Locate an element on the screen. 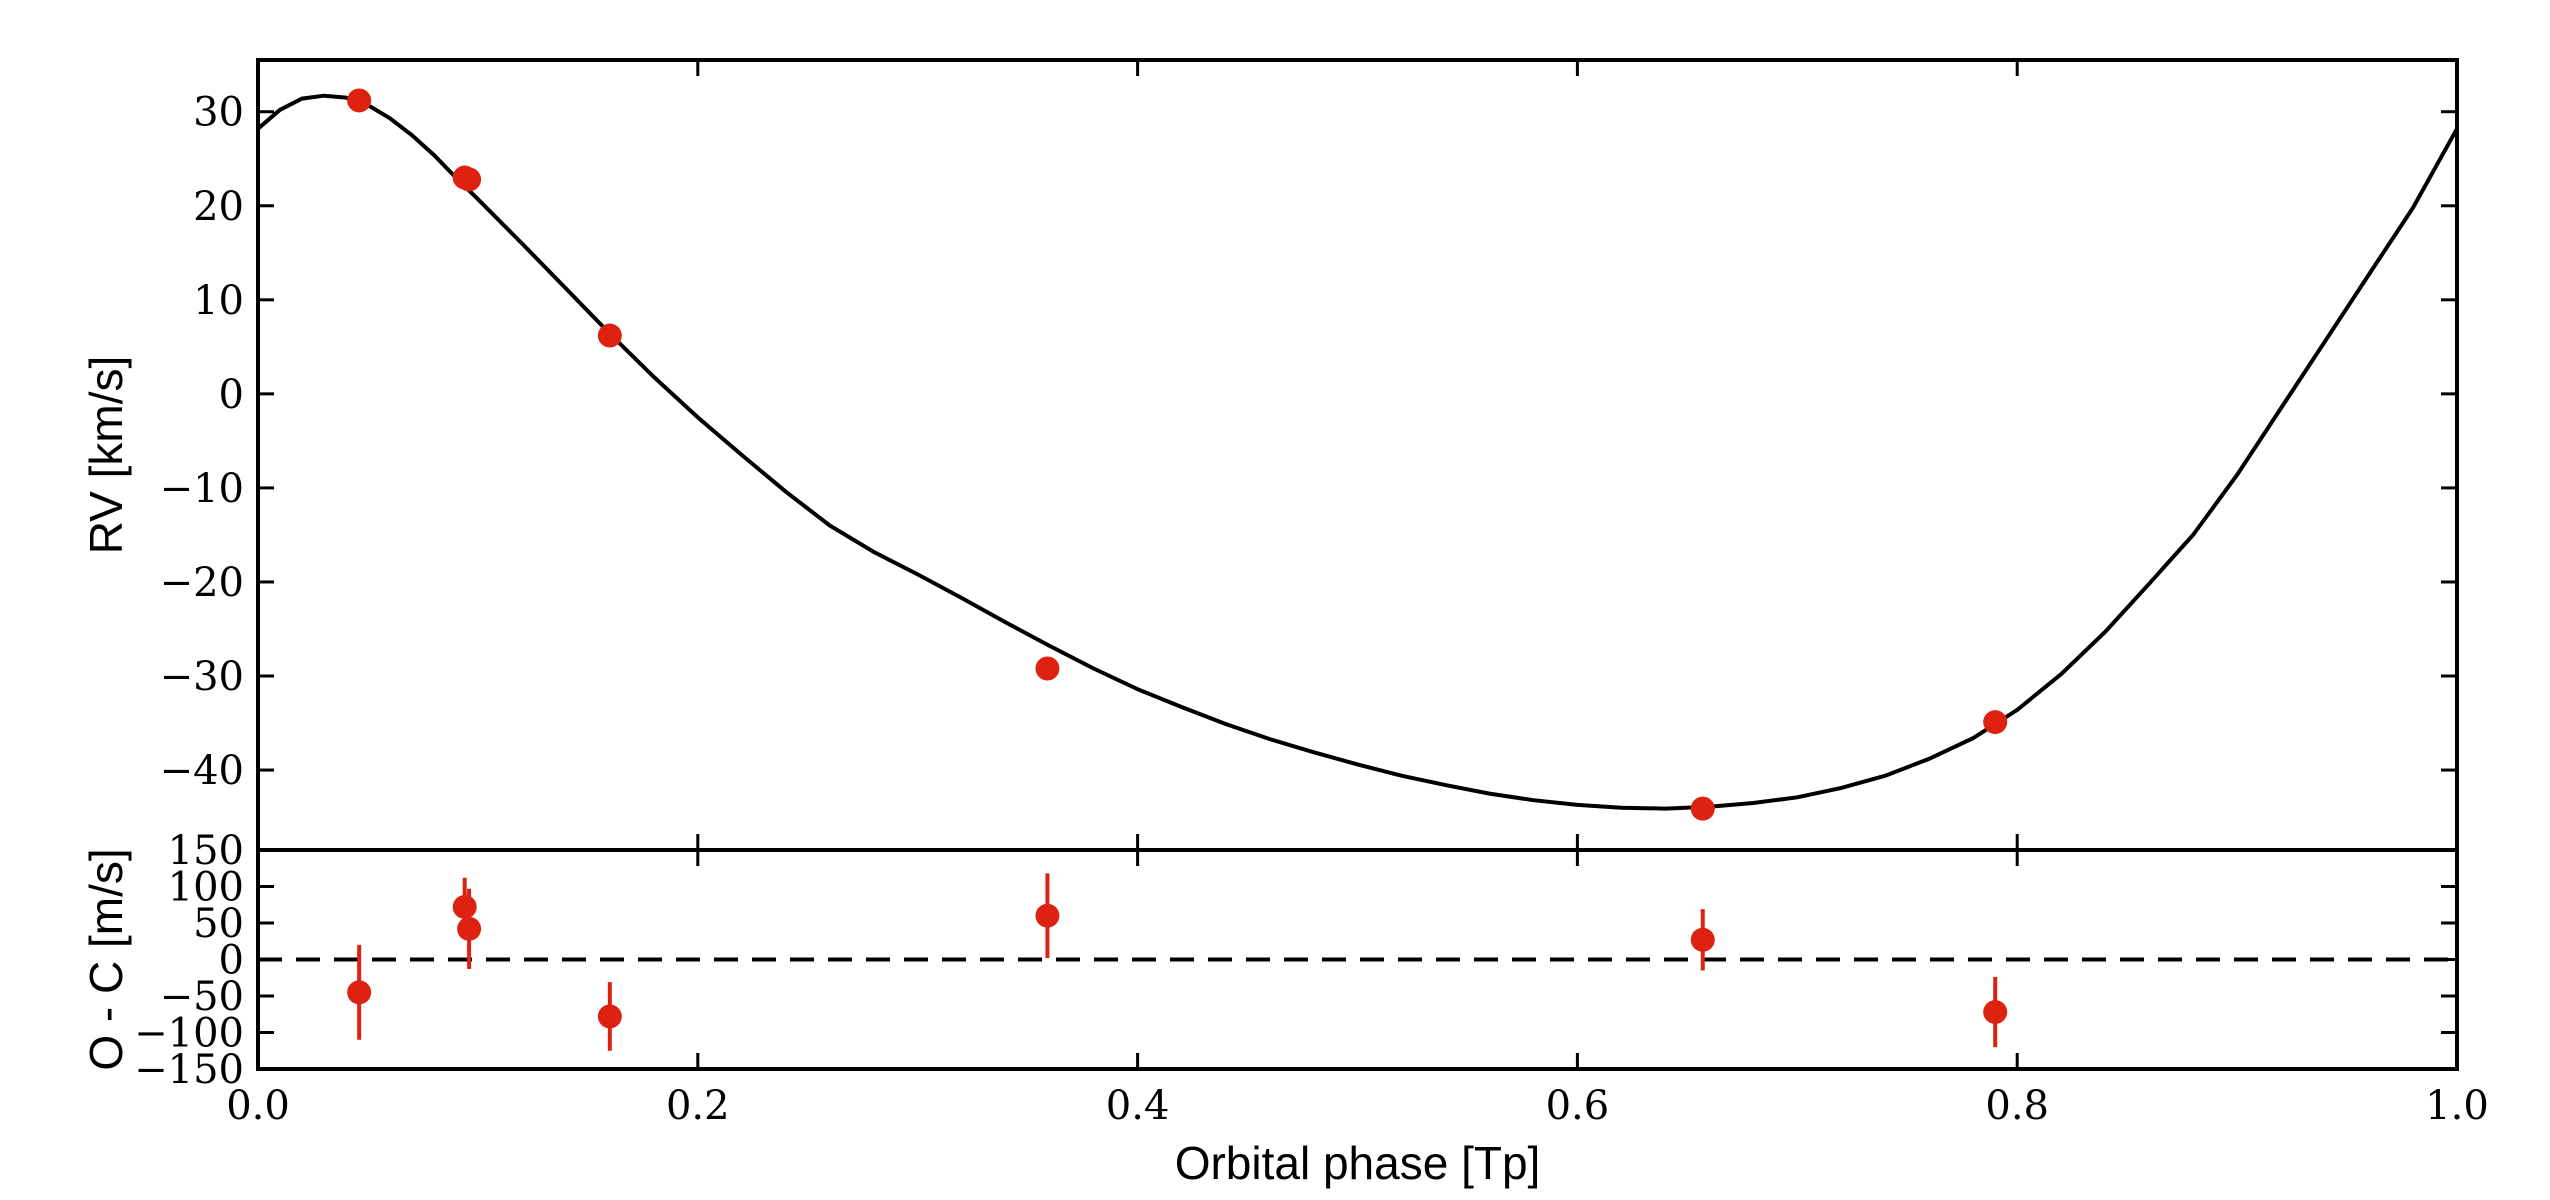  x-tick-label: 0.8 is located at coordinates (2017, 1106).